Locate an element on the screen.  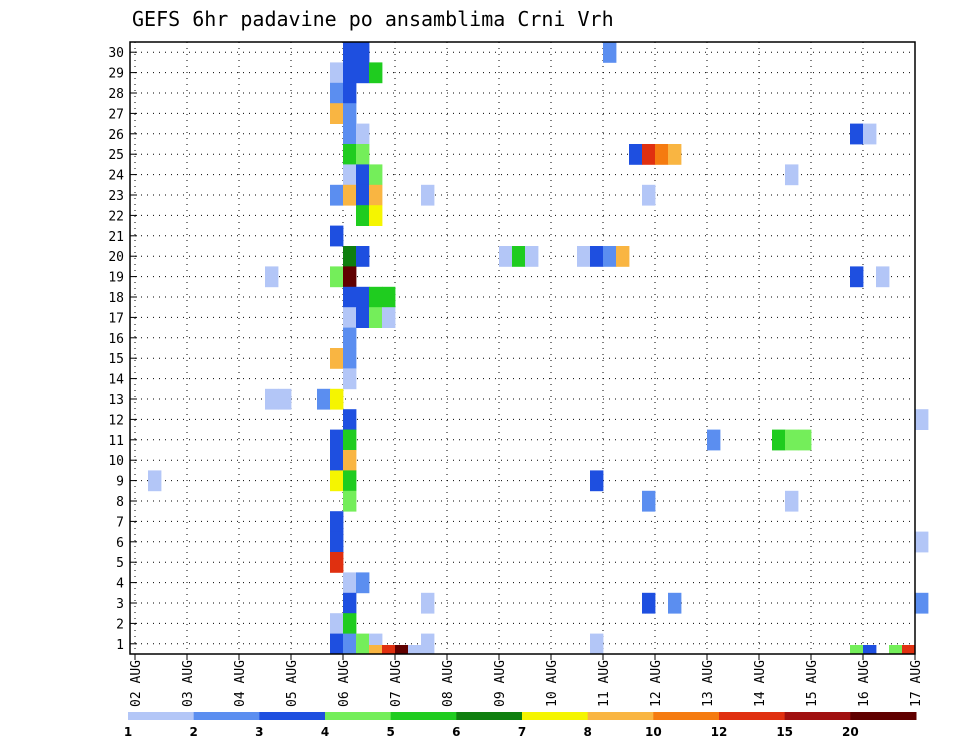
y-tick-label: 18 is located at coordinates (116, 298).